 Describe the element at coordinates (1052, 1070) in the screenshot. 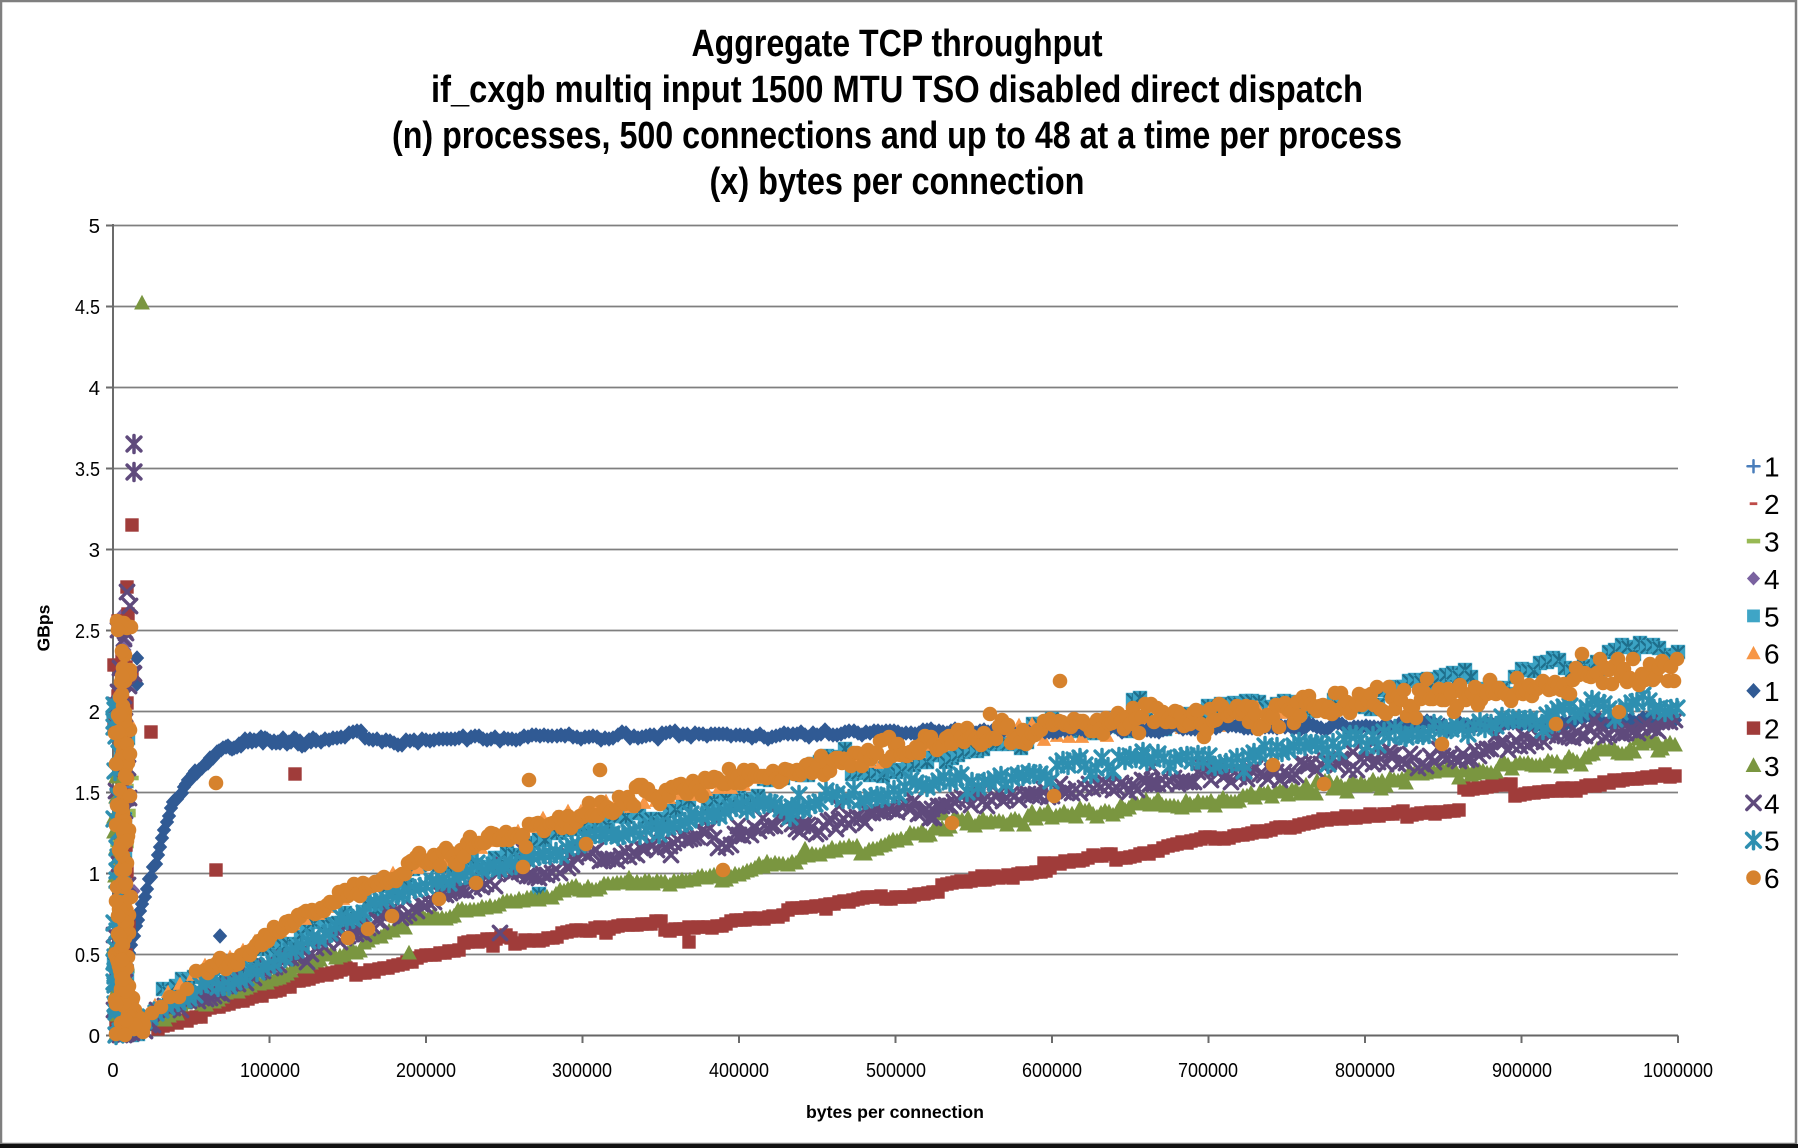

I see `svg-text: 600000` at that location.